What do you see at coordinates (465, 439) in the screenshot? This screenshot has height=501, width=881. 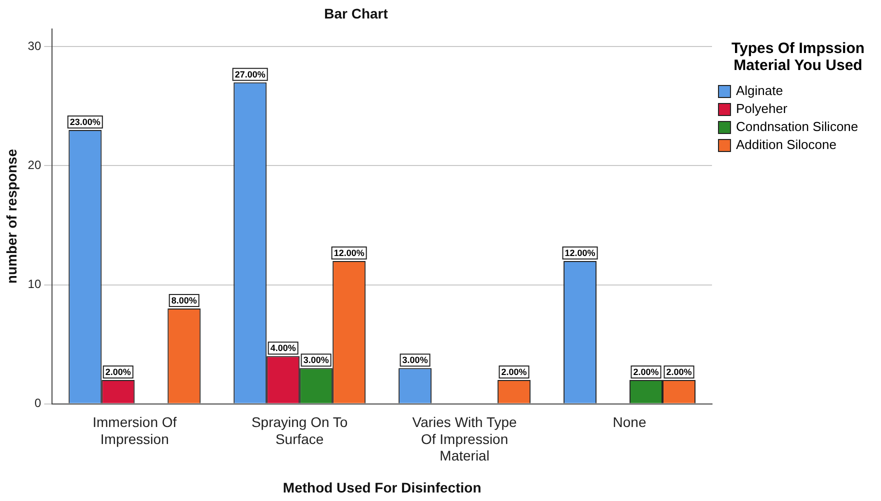 I see `x-tick-label: Varies With Type Of Impression Material` at bounding box center [465, 439].